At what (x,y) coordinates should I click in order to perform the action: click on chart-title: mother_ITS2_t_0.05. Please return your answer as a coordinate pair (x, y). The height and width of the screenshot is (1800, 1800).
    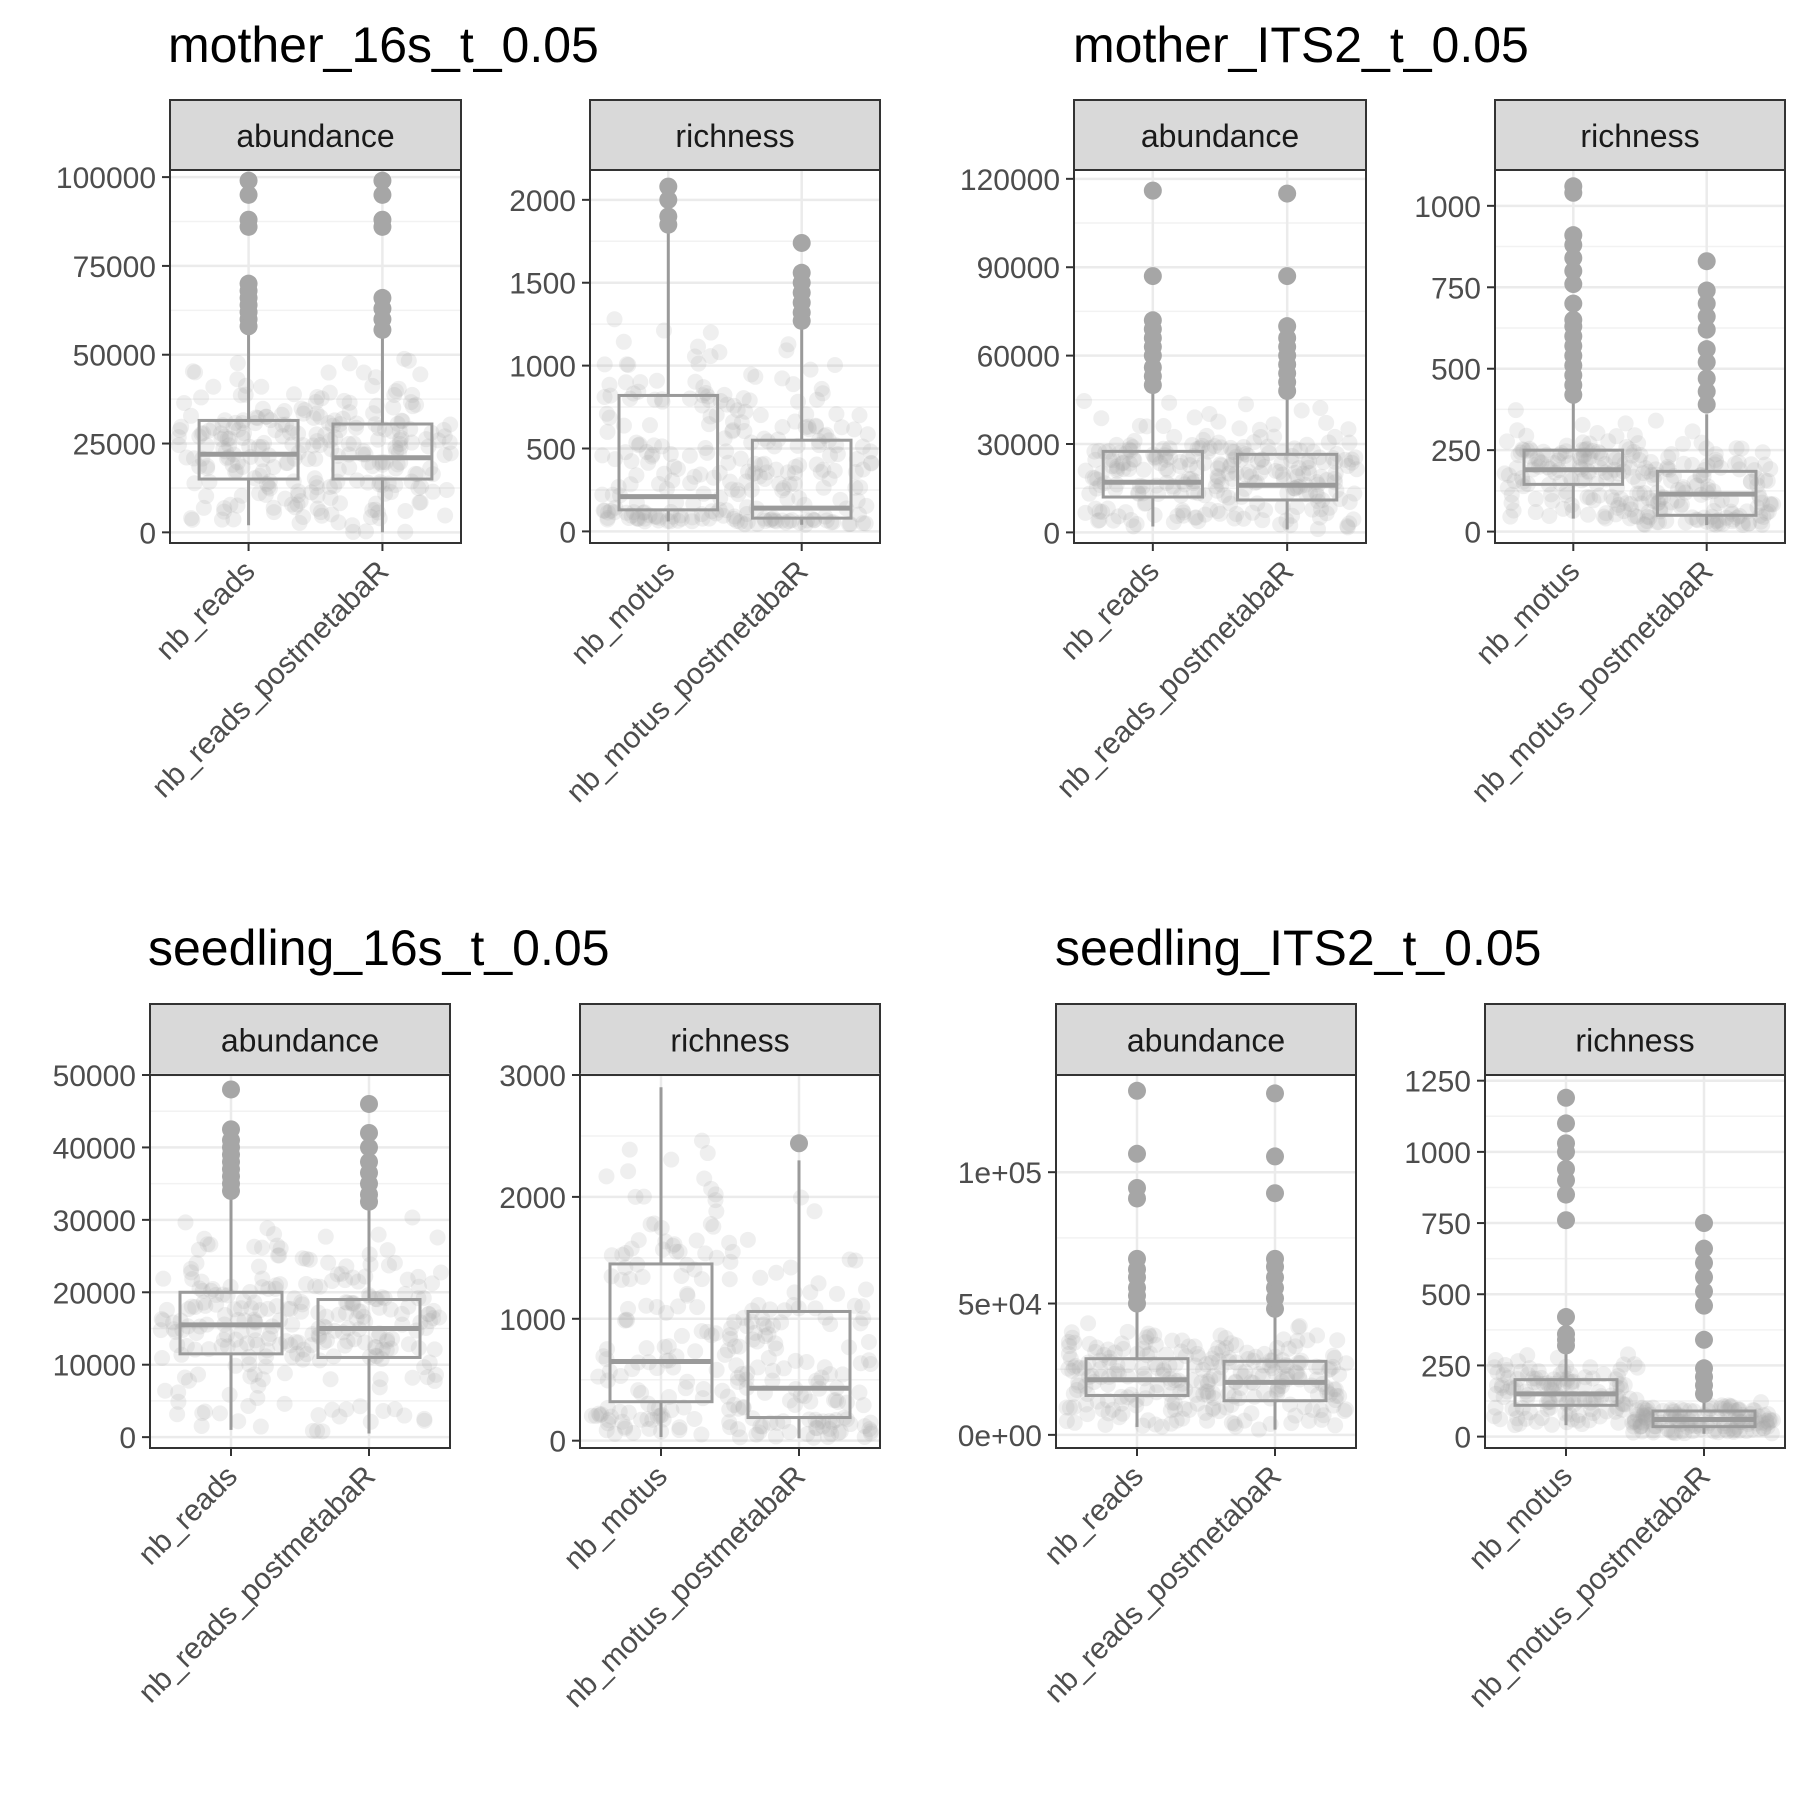
    Looking at the image, I should click on (1301, 45).